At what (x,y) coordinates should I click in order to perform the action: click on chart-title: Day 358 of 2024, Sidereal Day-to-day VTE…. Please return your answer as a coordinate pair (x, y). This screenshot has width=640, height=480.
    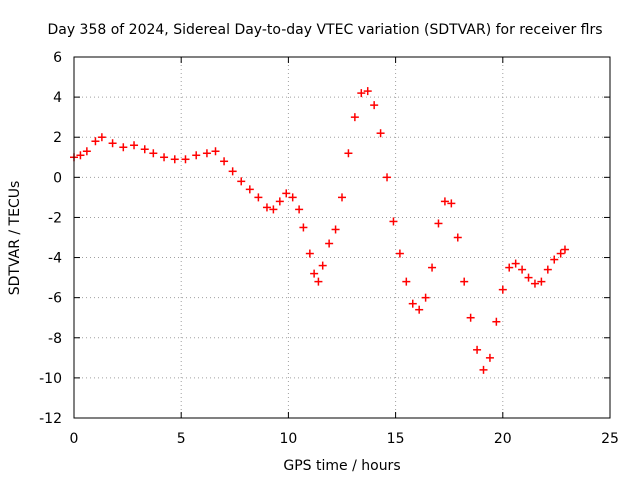
    Looking at the image, I should click on (324, 30).